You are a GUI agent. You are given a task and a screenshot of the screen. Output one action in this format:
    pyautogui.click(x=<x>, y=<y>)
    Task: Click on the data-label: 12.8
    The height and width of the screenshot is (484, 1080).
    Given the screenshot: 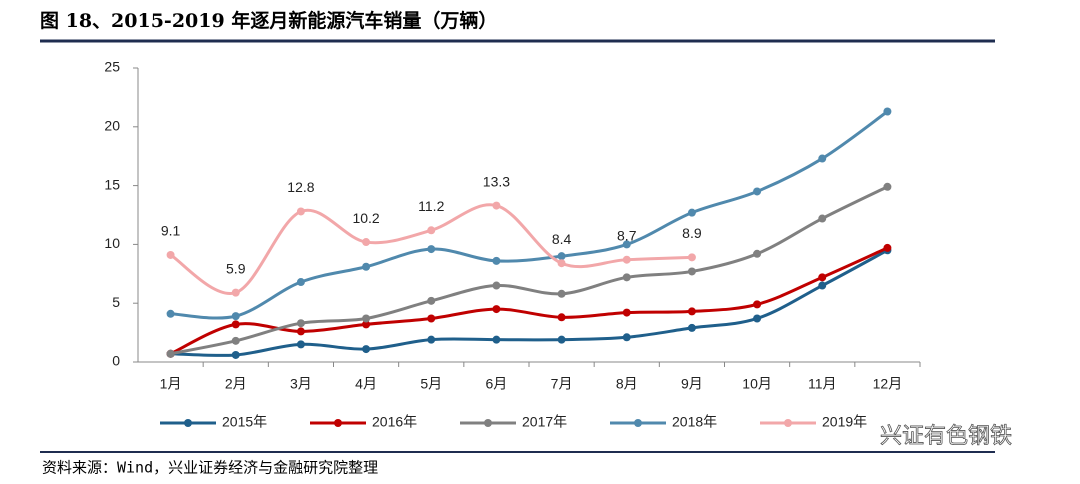 What is the action you would take?
    pyautogui.click(x=300, y=187)
    